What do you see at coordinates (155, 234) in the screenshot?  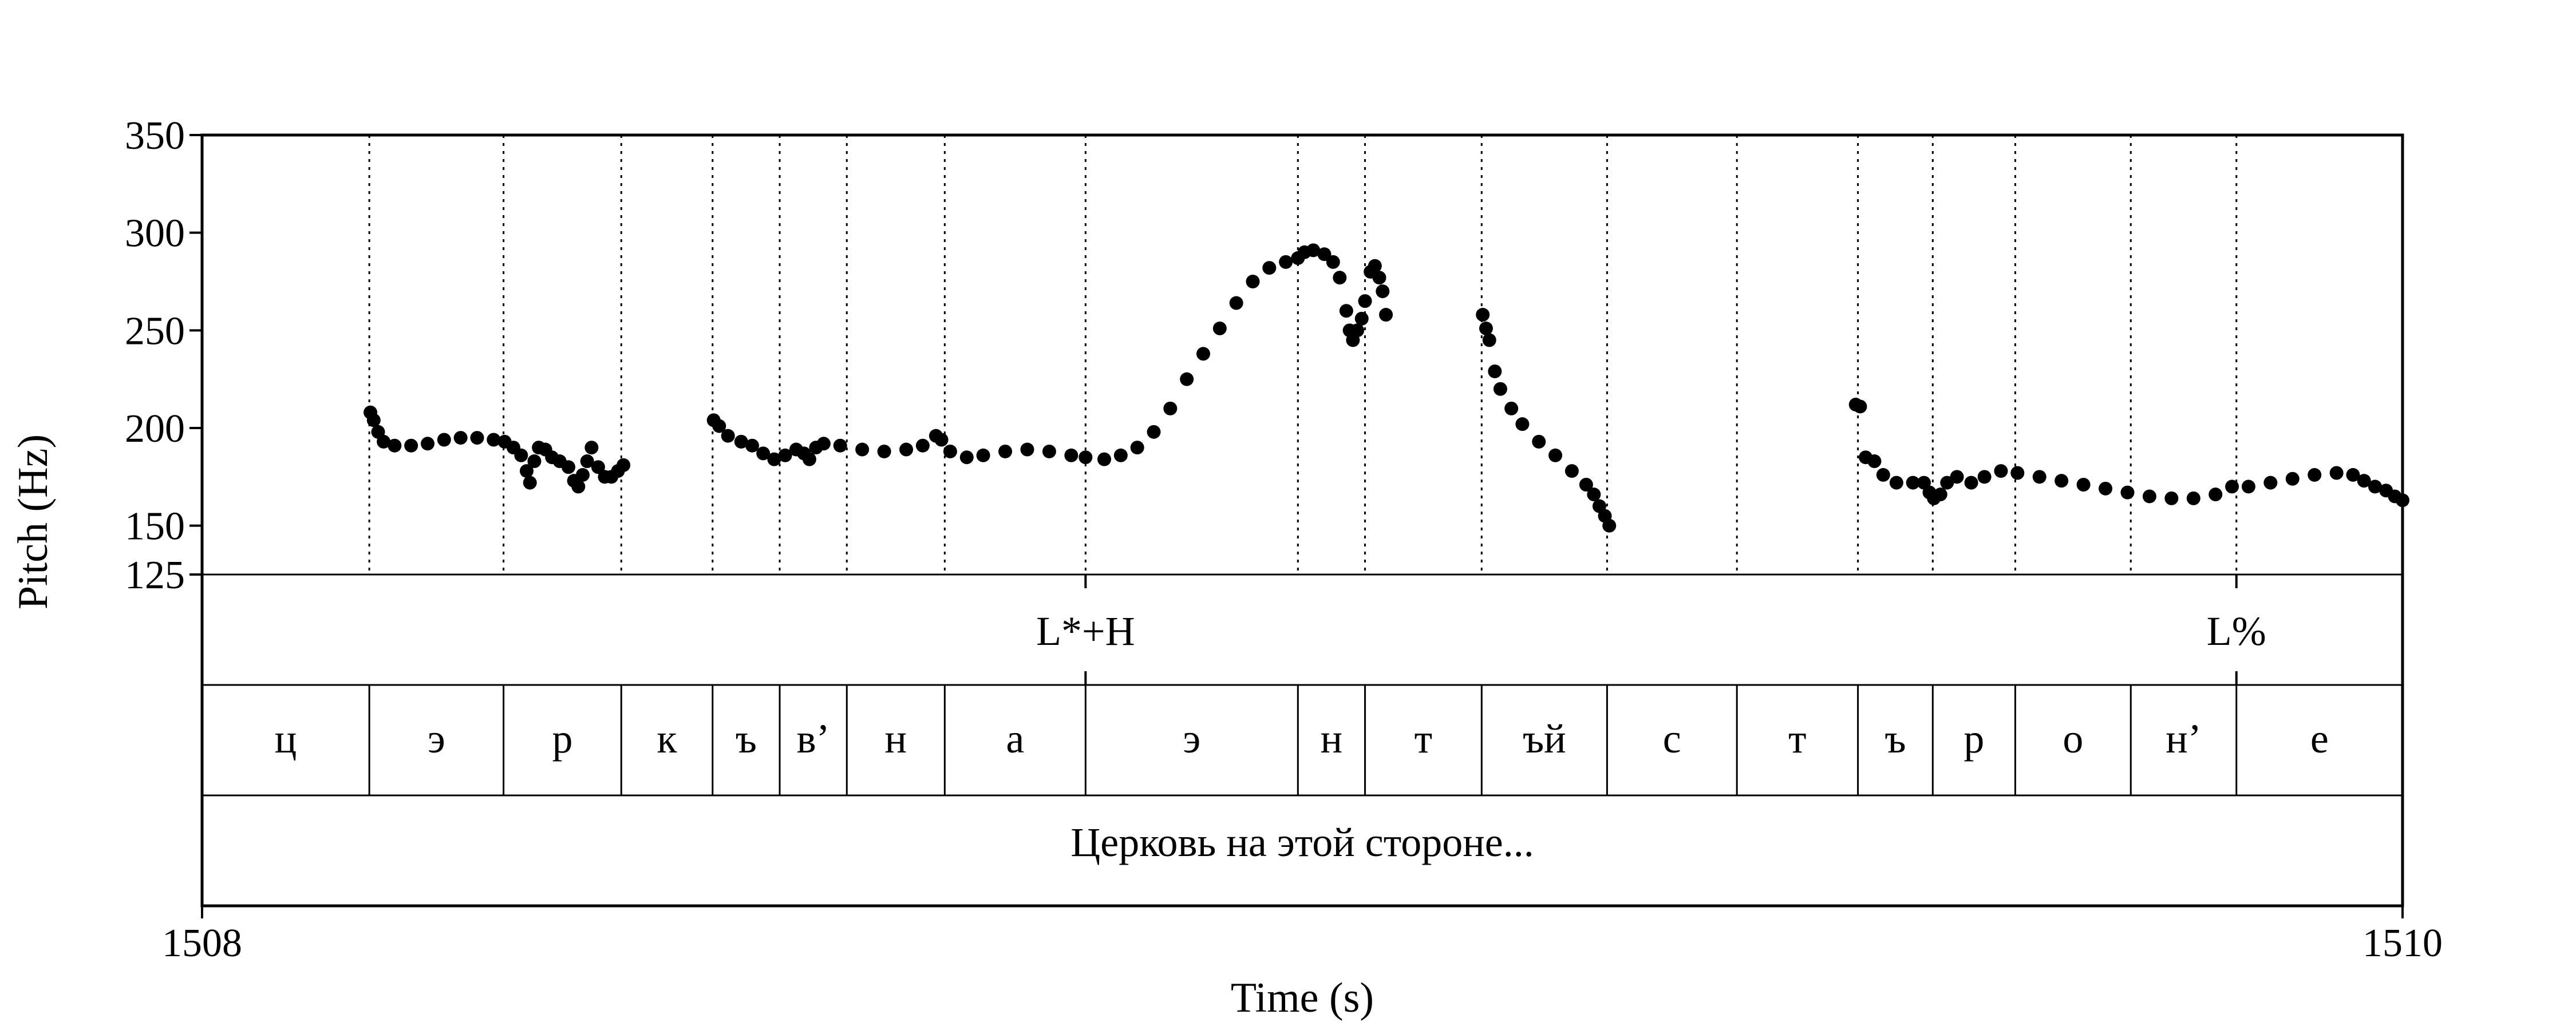 I see `y-tick-label: 300` at bounding box center [155, 234].